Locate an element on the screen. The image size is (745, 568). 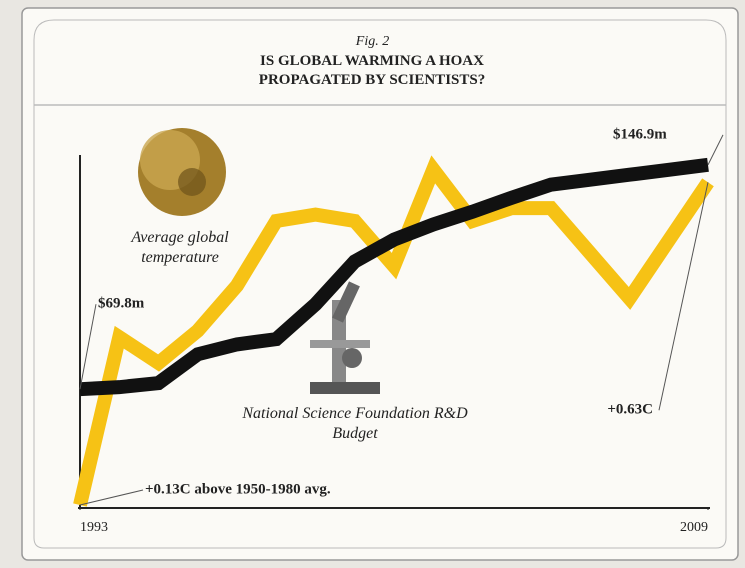
value-label: $69.8m is located at coordinates (121, 304).